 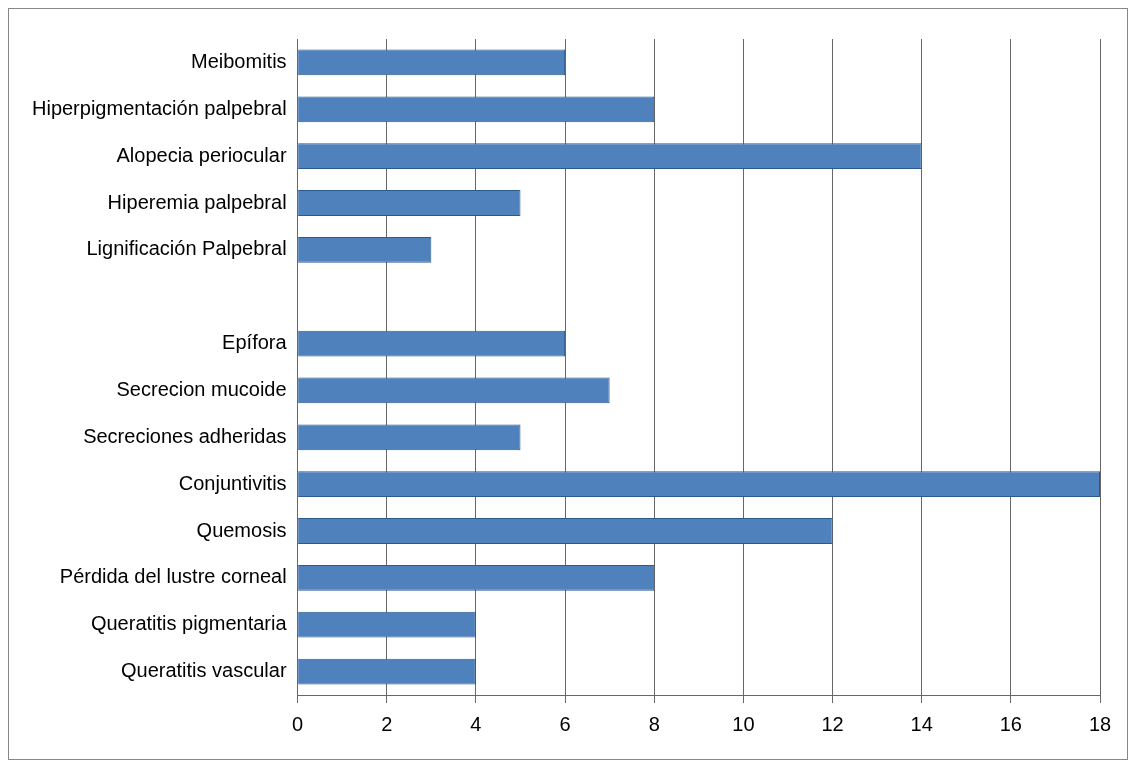 I want to click on x-tick-label: 18, so click(x=1100, y=723).